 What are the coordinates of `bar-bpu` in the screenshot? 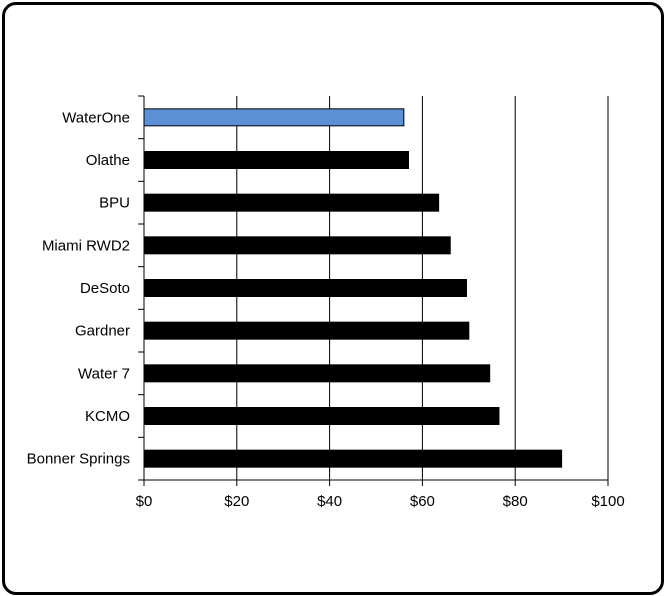 It's located at (291, 202).